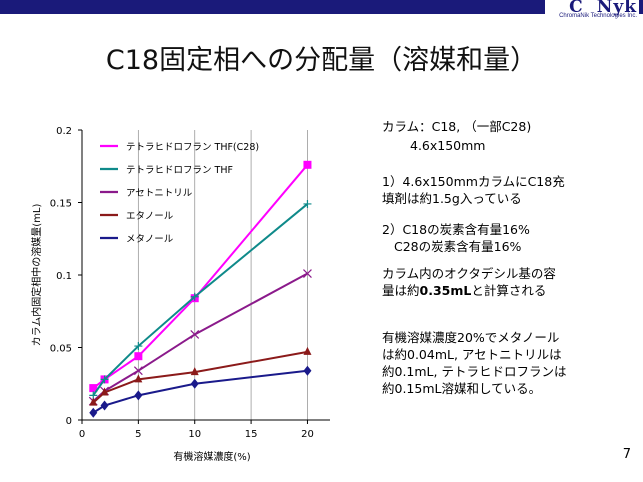  Describe the element at coordinates (321, 60) in the screenshot. I see `slide-title: C18固定相への分配量（溶媒和量）` at that location.